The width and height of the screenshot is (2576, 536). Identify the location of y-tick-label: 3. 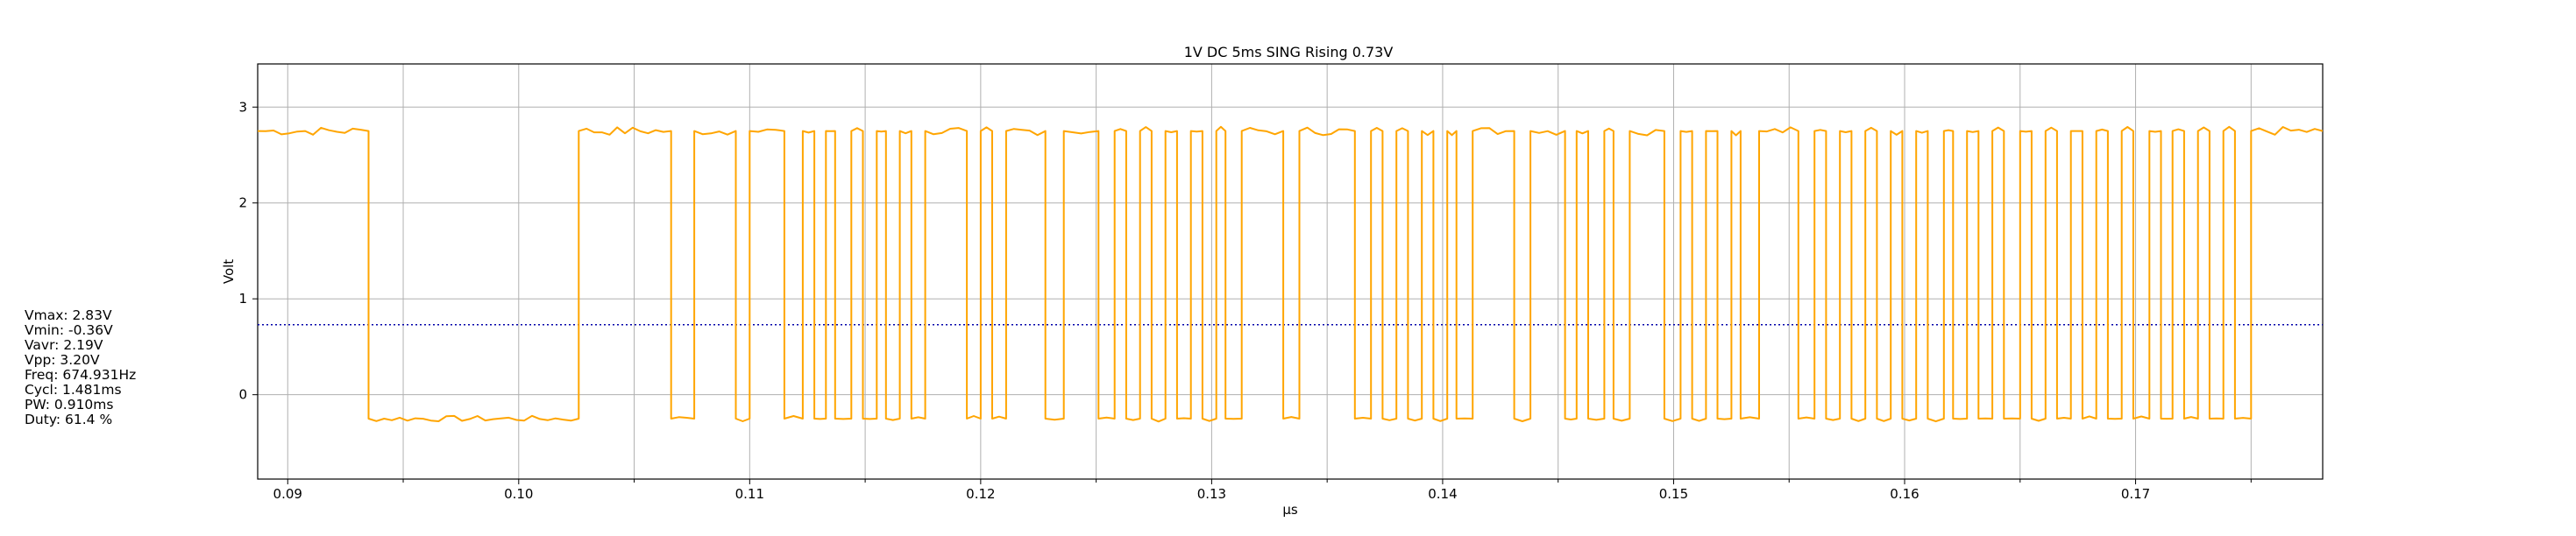
(242, 107).